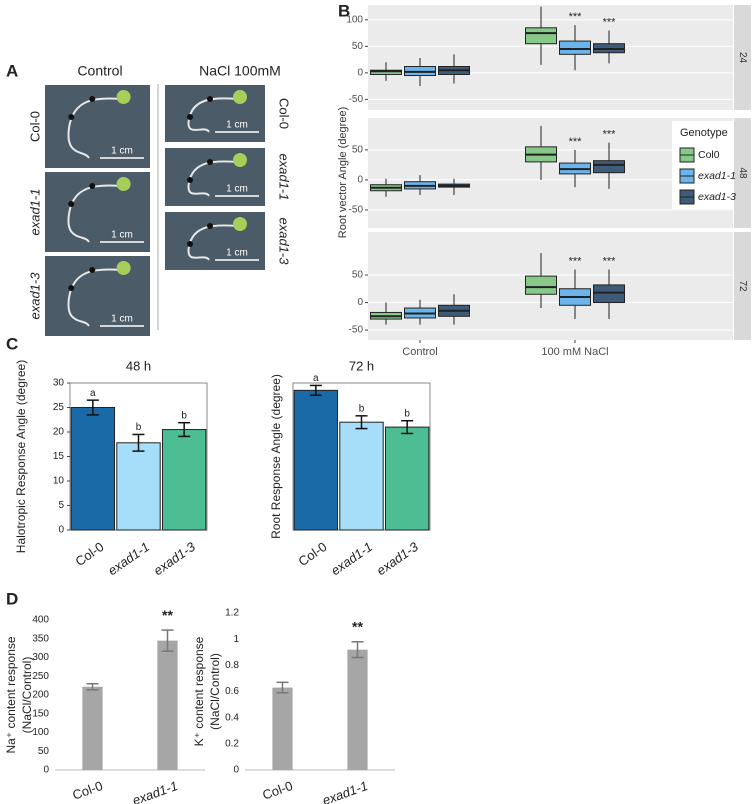  I want to click on panel-label: A, so click(12, 70).